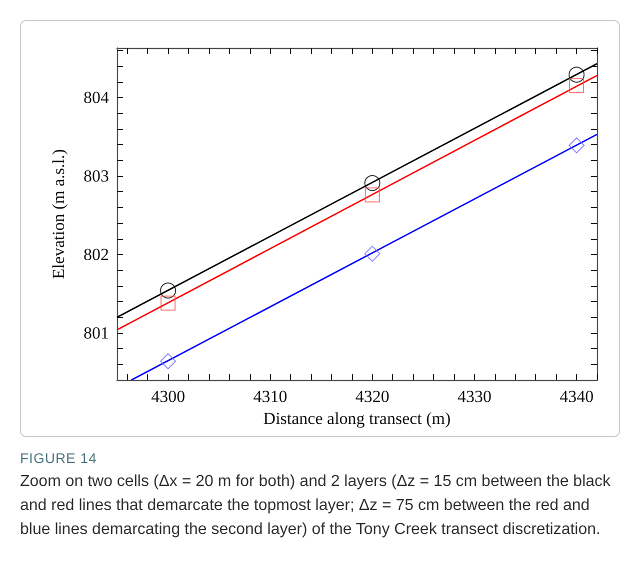 This screenshot has height=588, width=641. What do you see at coordinates (577, 396) in the screenshot?
I see `x-tick-label: 4340` at bounding box center [577, 396].